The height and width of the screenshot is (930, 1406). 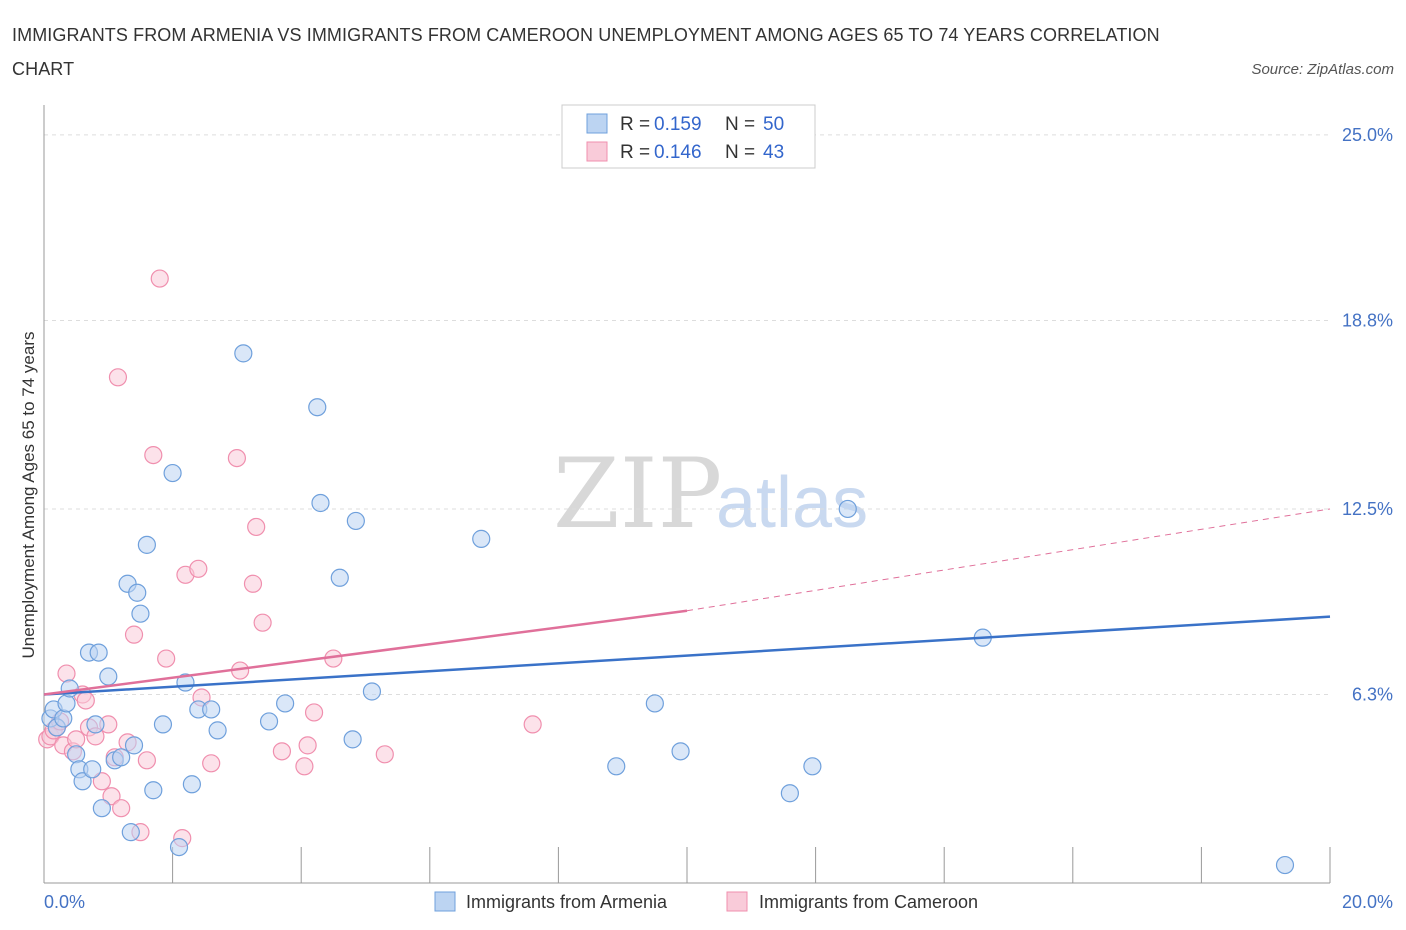 I want to click on top-legend: R = 0.159 N = 50 R = 0.146 N = 43, so click(x=688, y=136).